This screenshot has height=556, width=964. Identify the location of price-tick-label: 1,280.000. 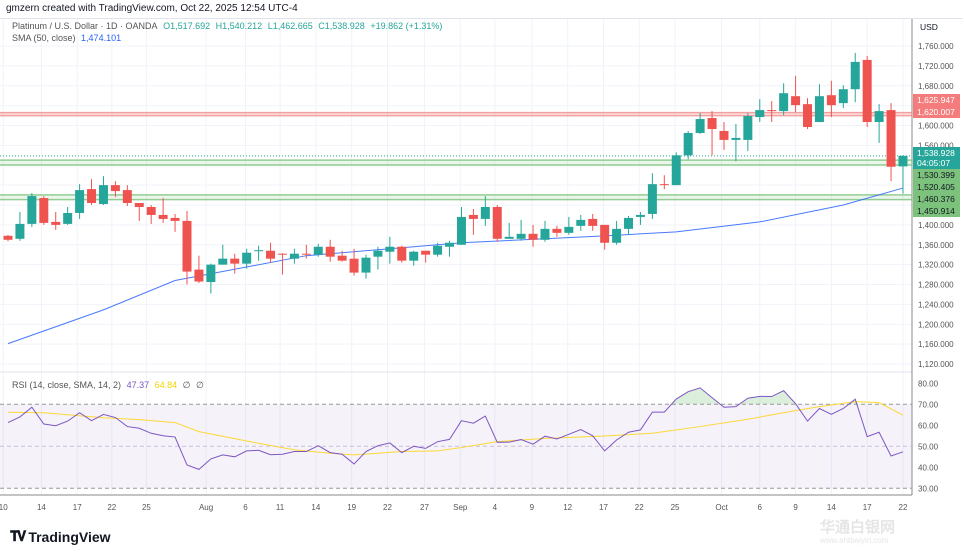
(936, 285).